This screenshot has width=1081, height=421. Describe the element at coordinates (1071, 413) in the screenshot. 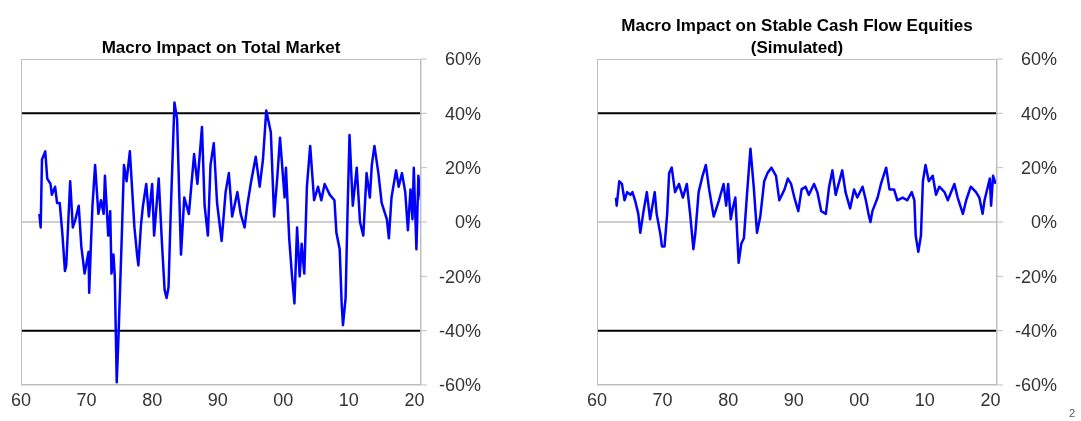

I see `text: 2` at that location.